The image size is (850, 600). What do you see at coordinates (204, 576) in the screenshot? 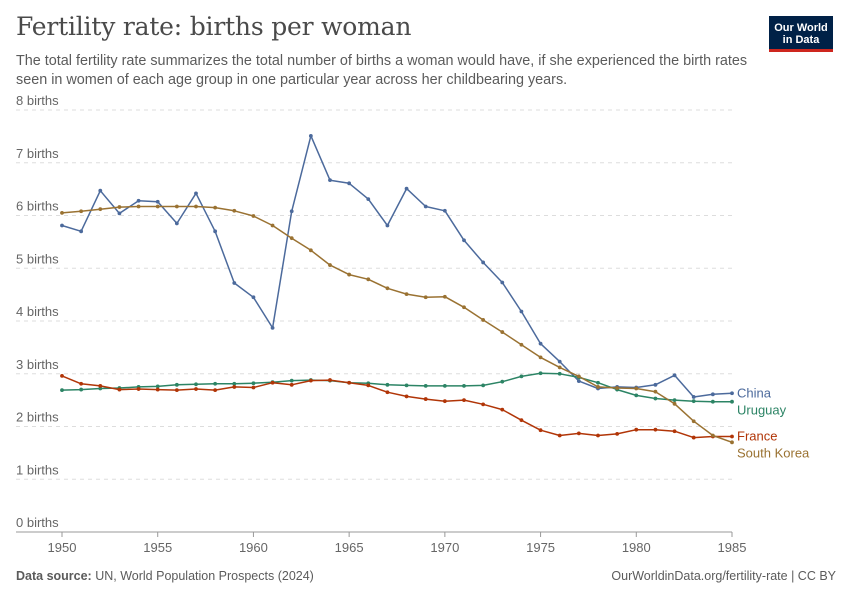
I see `data-source-text: UN, World Population Prospects (2024)` at bounding box center [204, 576].